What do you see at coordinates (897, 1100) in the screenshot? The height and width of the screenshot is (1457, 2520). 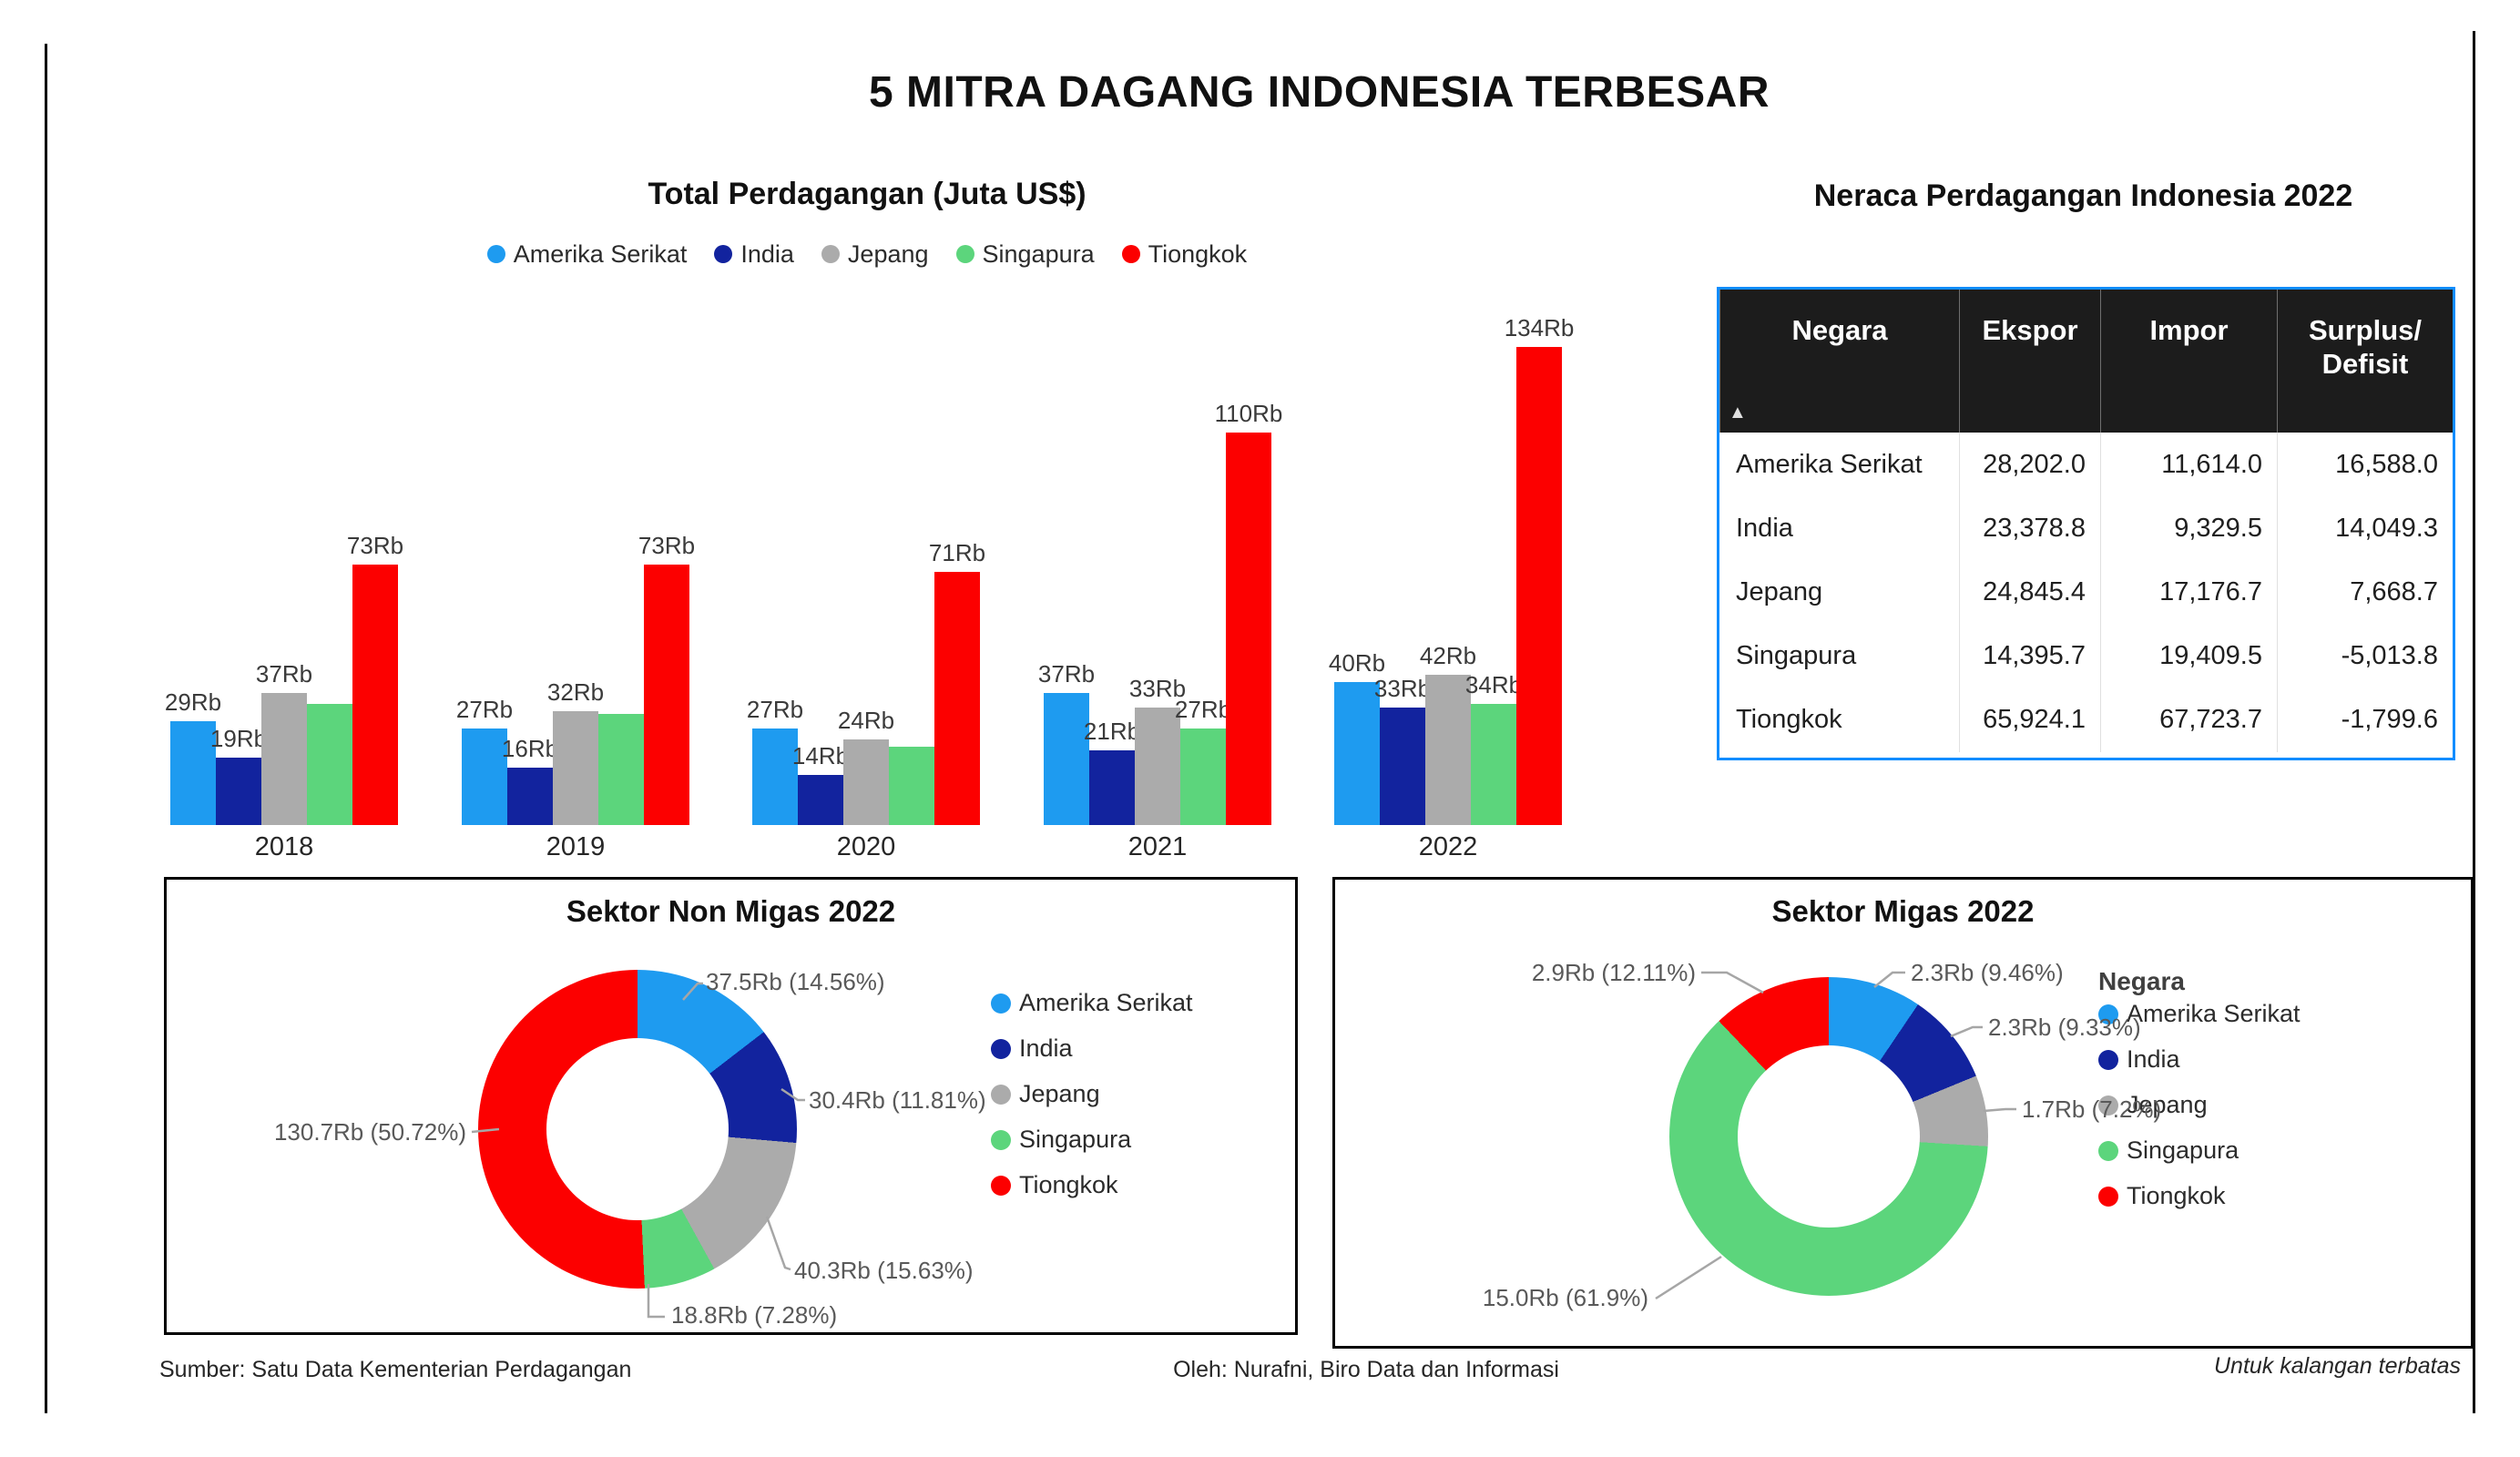 I see `donut-label-india: 30.4Rb (11.81%)` at bounding box center [897, 1100].